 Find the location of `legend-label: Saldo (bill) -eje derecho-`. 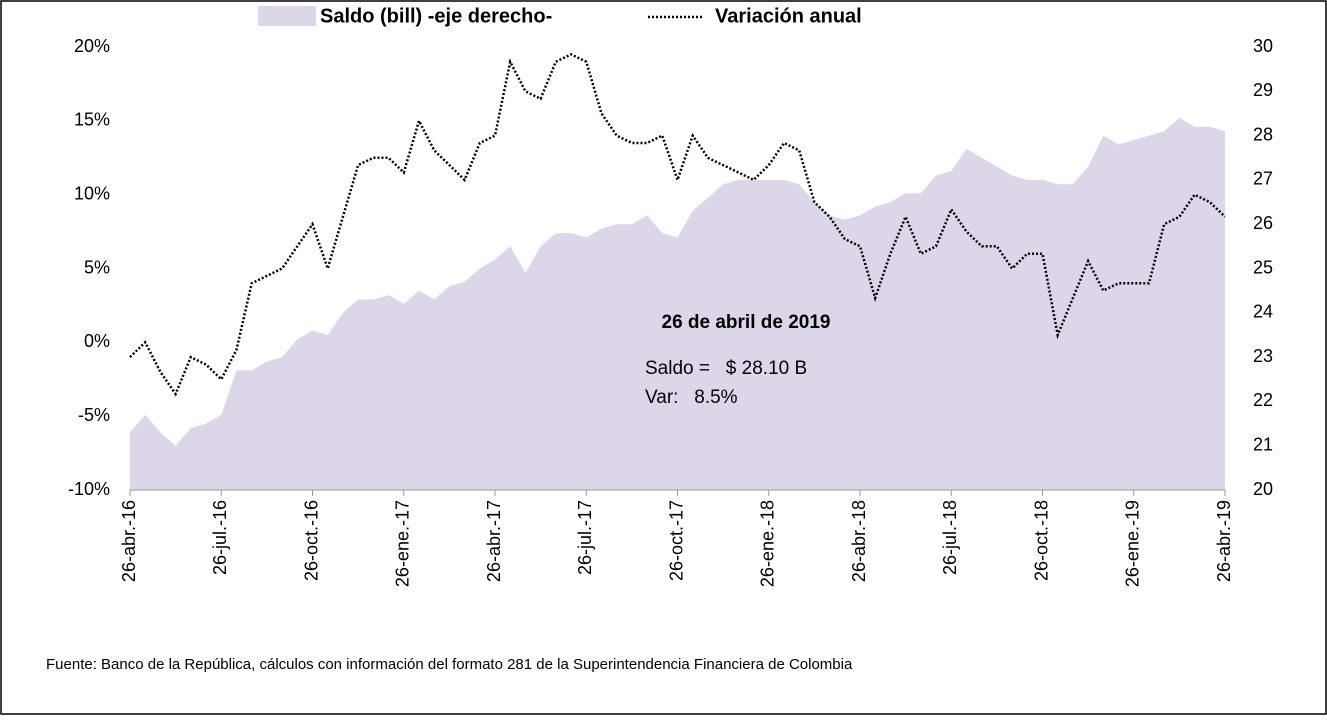

legend-label: Saldo (bill) -eje derecho- is located at coordinates (436, 16).